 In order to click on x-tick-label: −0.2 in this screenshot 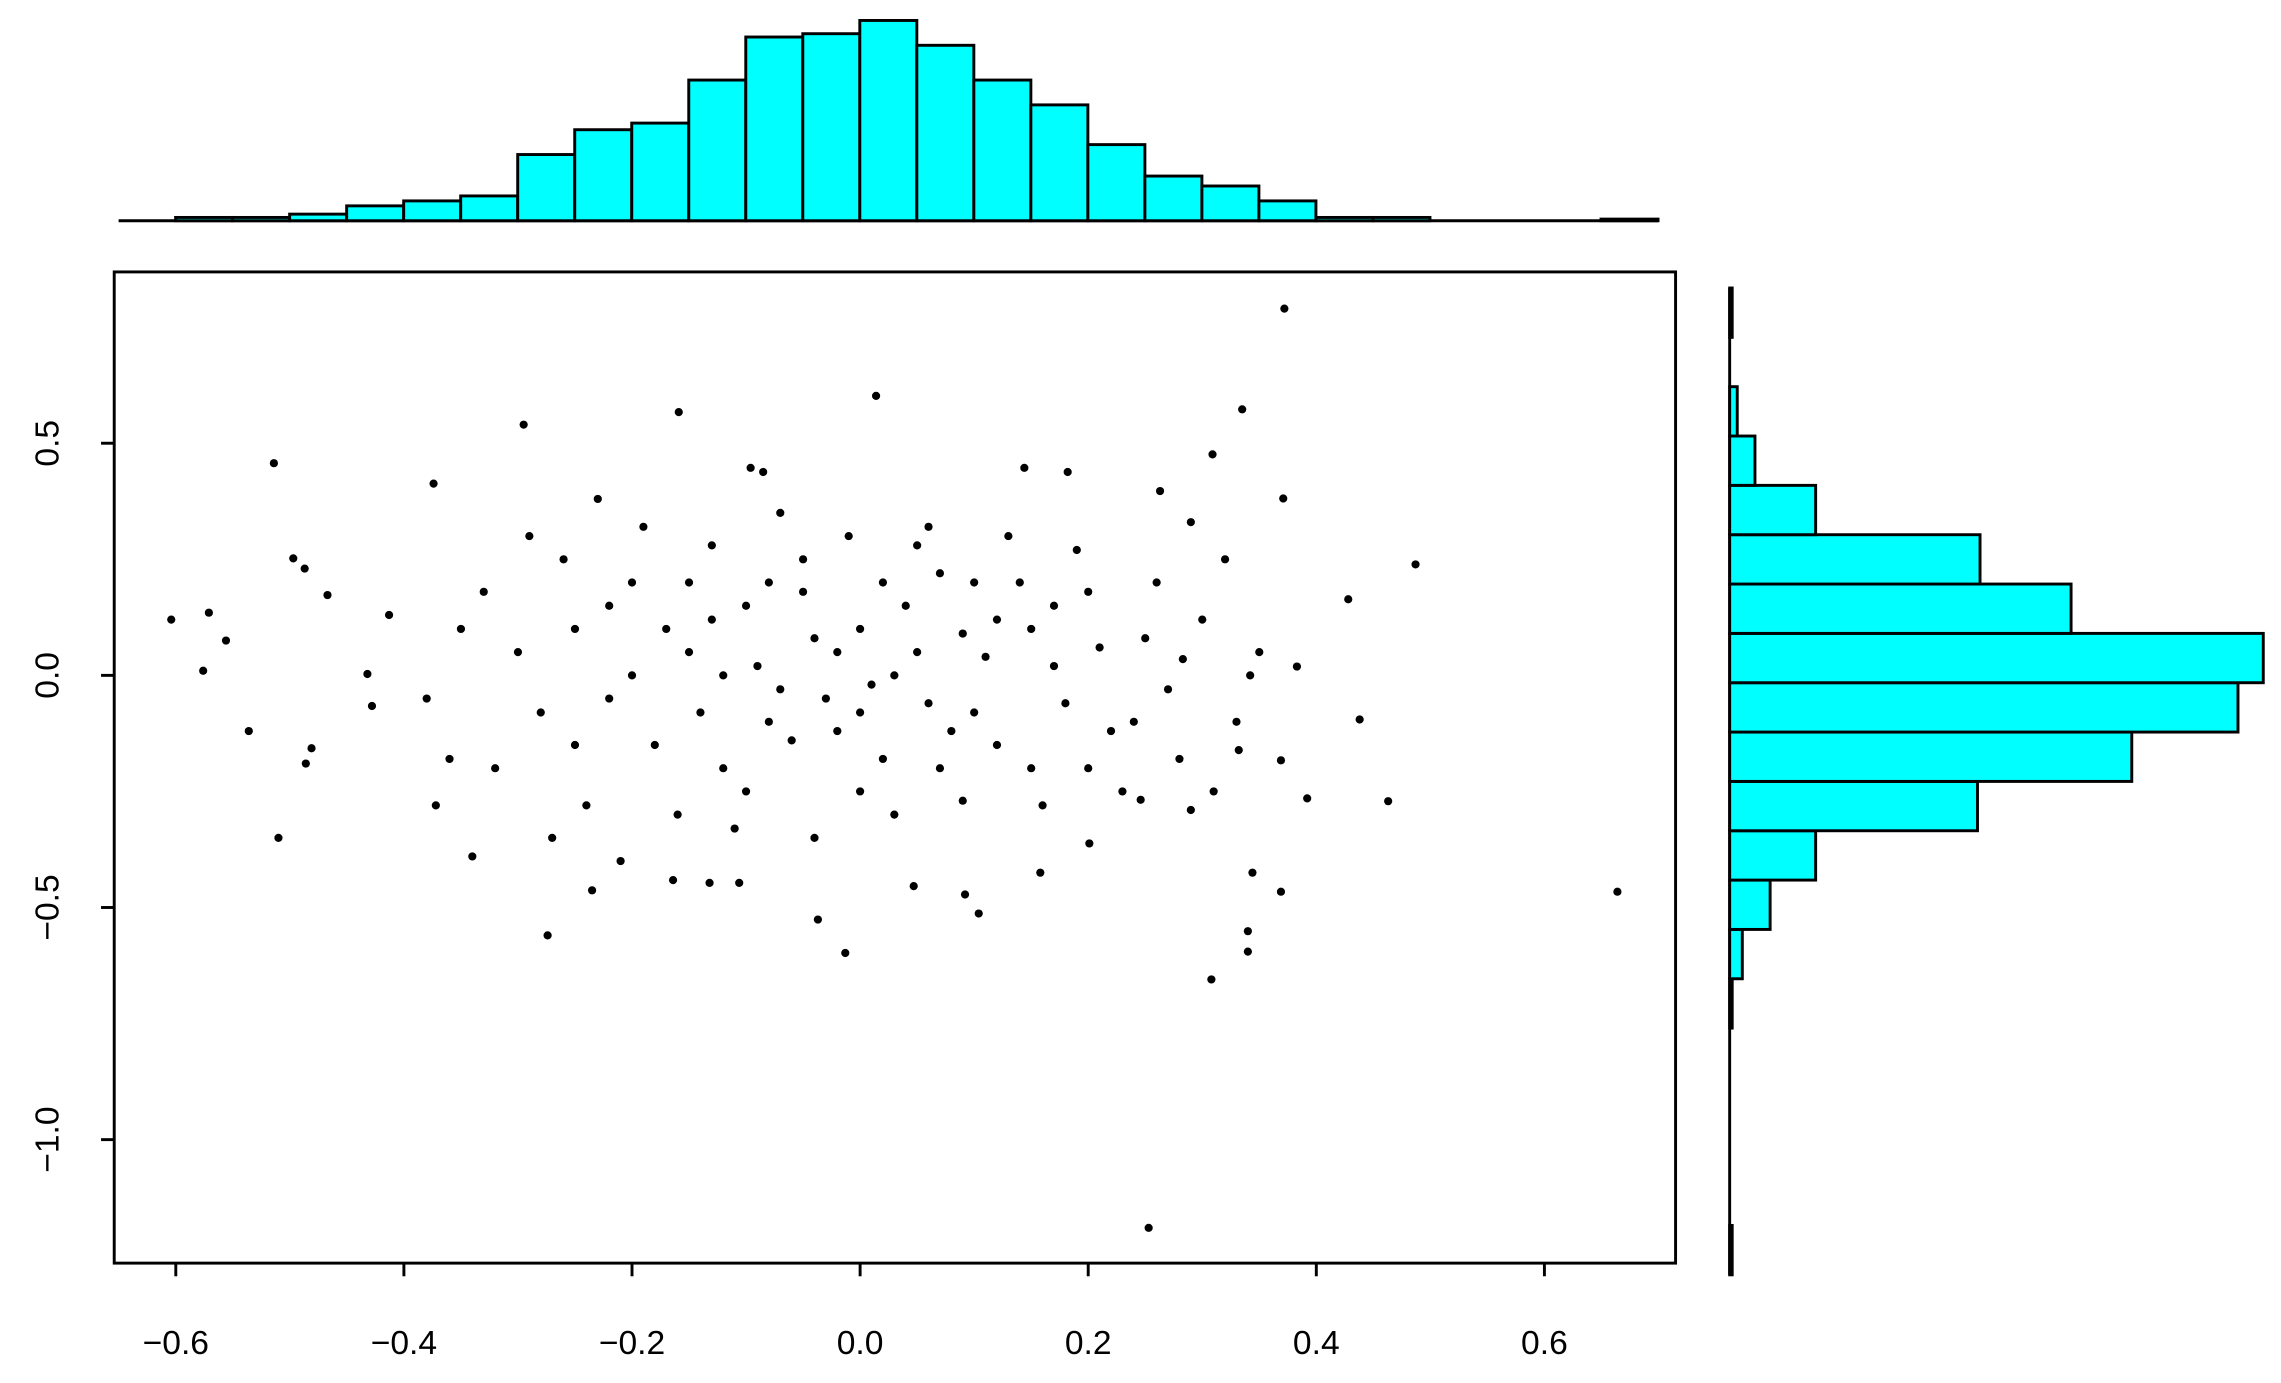, I will do `click(632, 1343)`.